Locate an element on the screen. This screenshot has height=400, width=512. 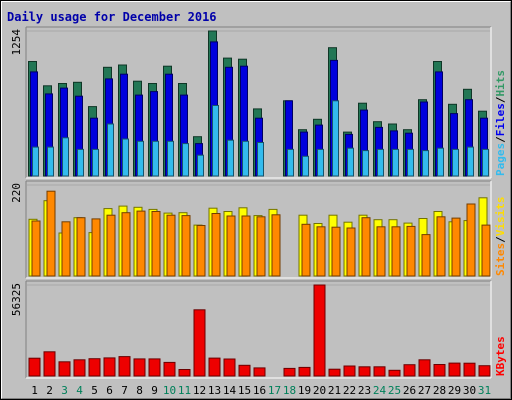
x-tick-label-day-6: 6 is located at coordinates (109, 390).